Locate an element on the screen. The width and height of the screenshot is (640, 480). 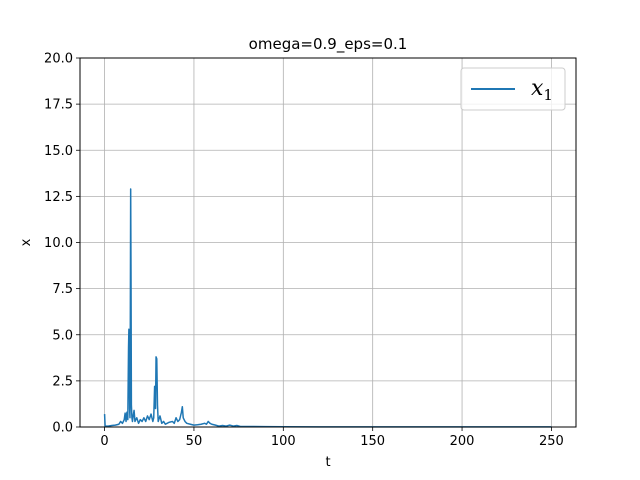
x-tick-label: 50 is located at coordinates (194, 441).